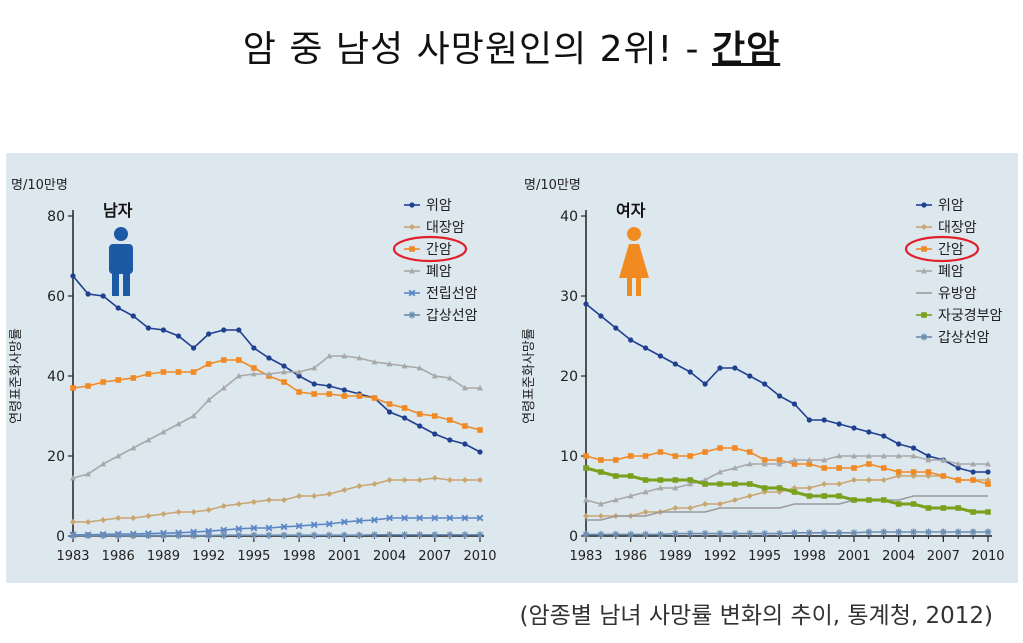 The width and height of the screenshot is (1023, 643). Describe the element at coordinates (634, 261) in the screenshot. I see `figure-dress` at that location.